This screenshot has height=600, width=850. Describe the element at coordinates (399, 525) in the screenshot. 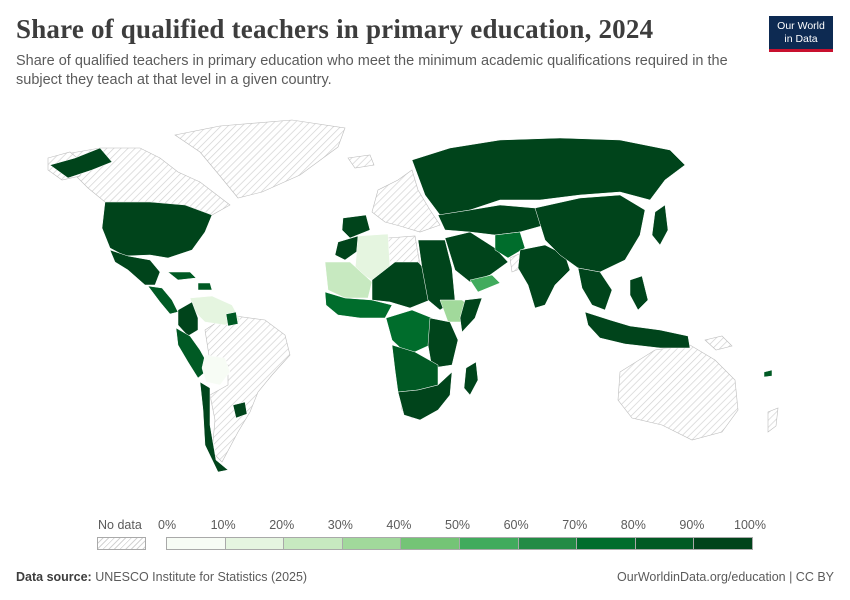

I see `legend-tick-label: 40%` at that location.